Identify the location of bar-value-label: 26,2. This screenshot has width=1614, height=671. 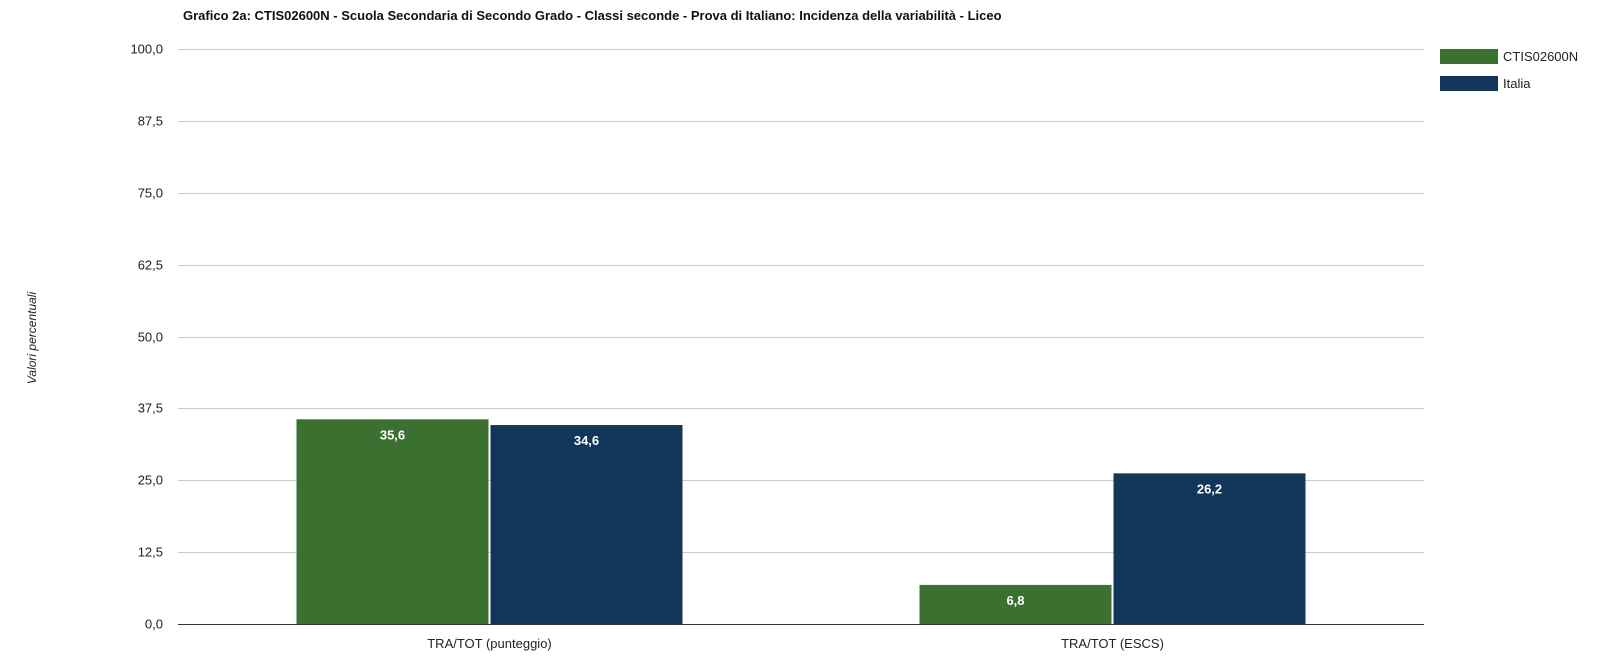
(1209, 488).